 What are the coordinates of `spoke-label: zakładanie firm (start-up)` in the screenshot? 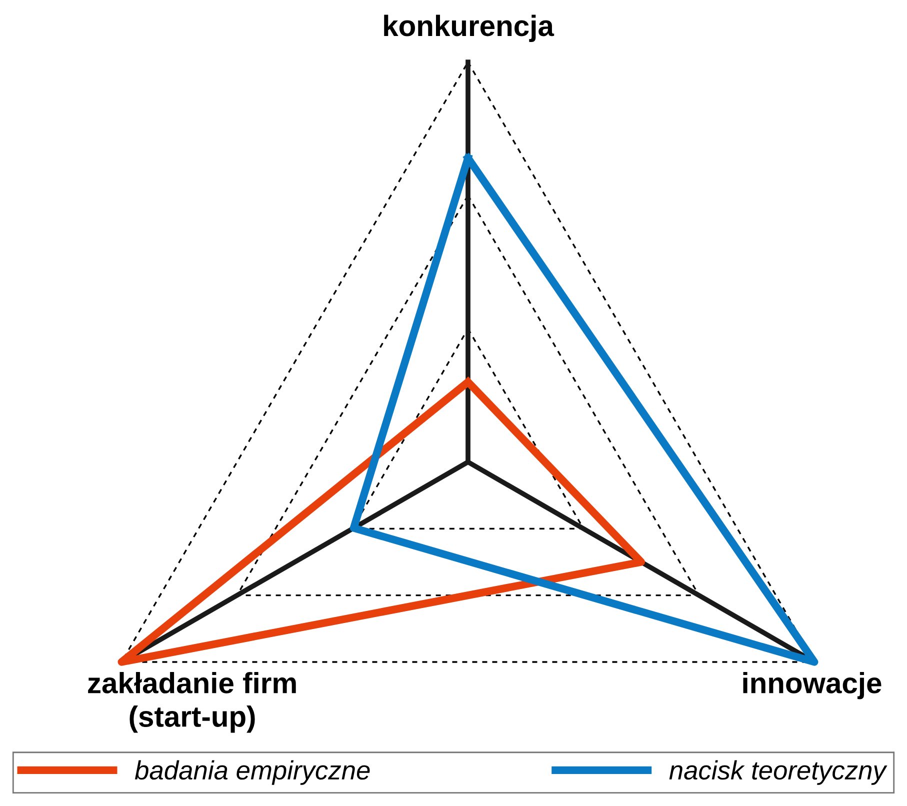 It's located at (192, 702).